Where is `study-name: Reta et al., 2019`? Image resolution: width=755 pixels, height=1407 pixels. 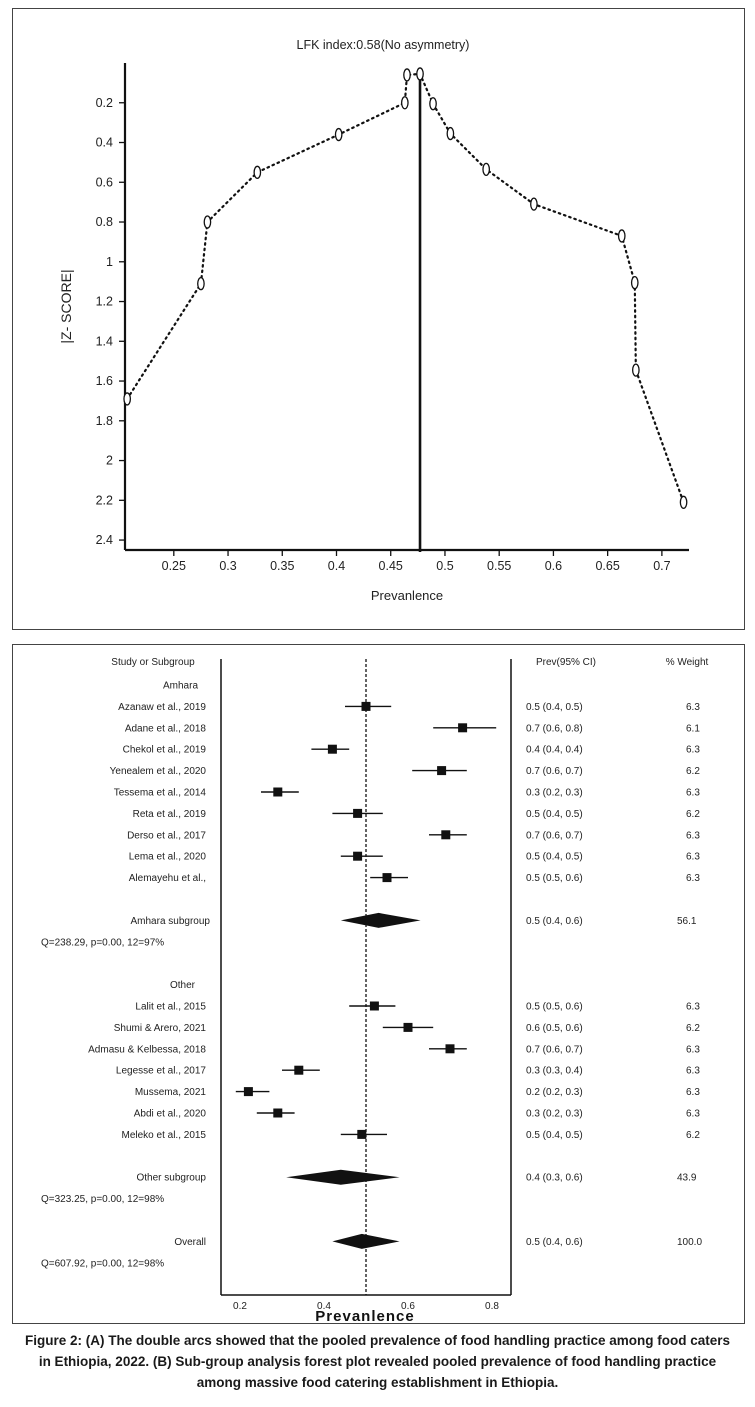 study-name: Reta et al., 2019 is located at coordinates (170, 814).